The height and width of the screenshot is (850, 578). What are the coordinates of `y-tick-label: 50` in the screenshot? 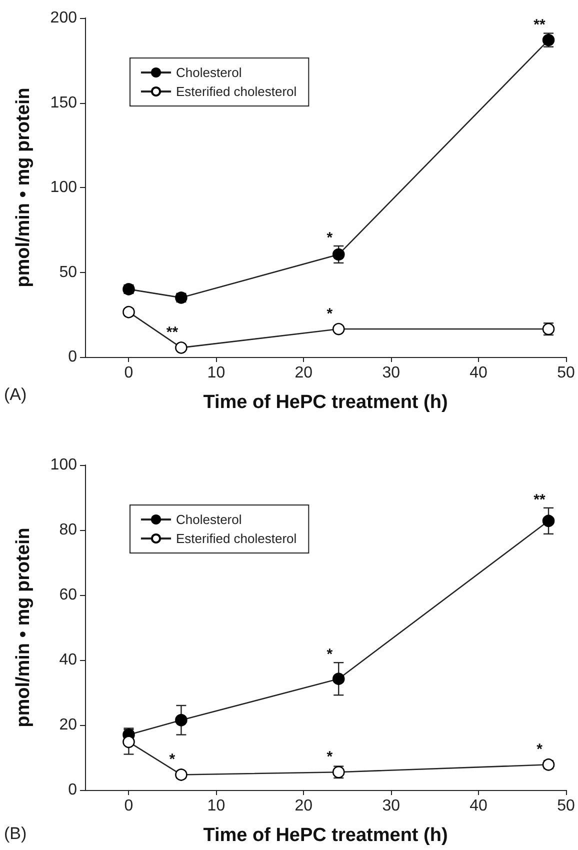 It's located at (68, 272).